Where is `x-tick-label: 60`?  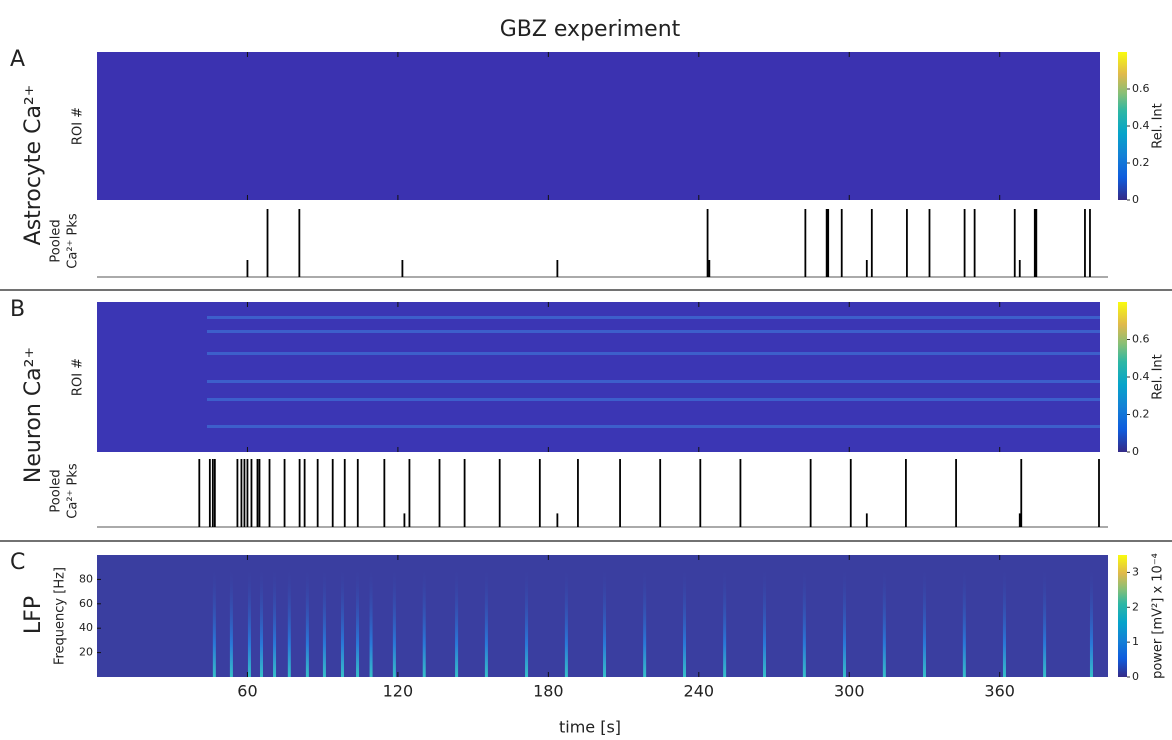 x-tick-label: 60 is located at coordinates (247, 691).